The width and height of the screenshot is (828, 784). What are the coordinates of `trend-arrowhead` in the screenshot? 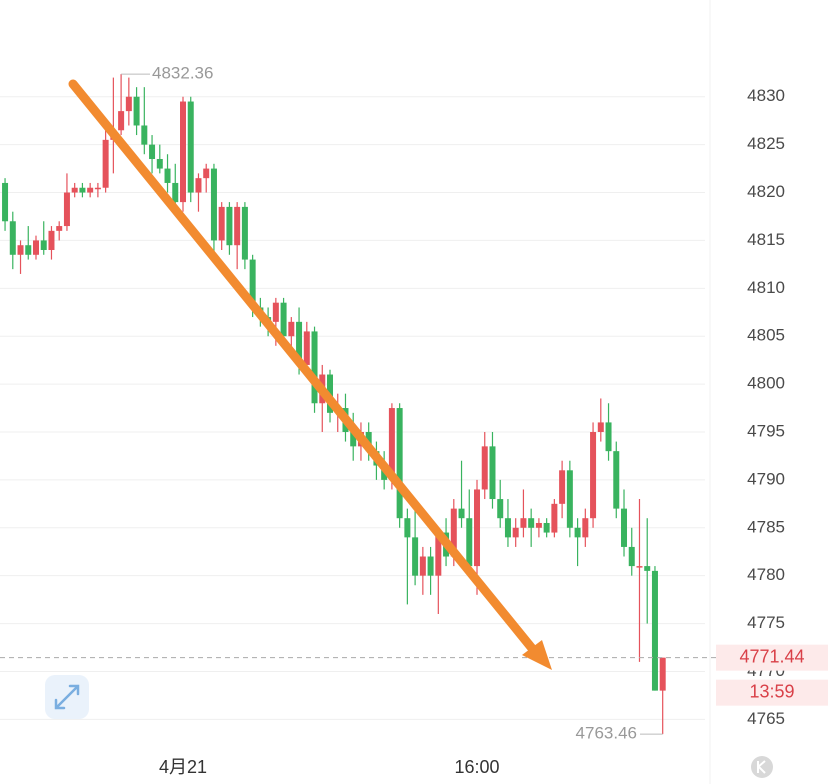 It's located at (537, 655).